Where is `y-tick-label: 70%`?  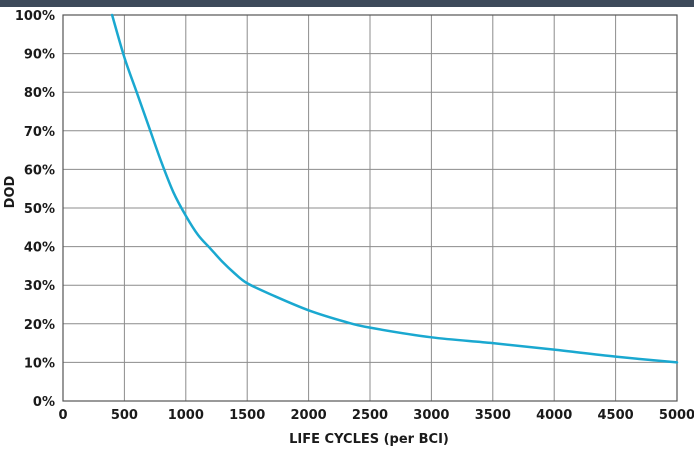
y-tick-label: 70% is located at coordinates (39, 132).